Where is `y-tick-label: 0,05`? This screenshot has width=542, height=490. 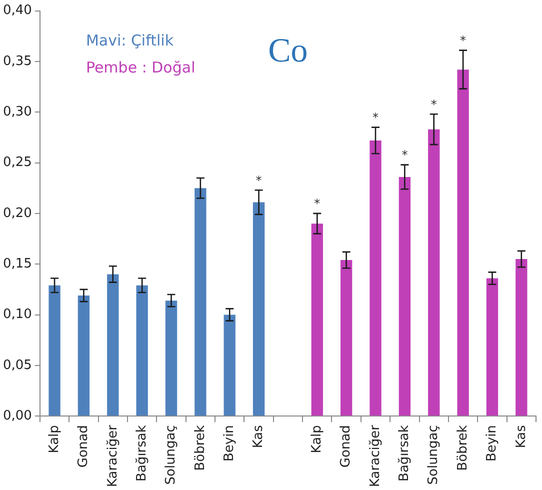
y-tick-label: 0,05 is located at coordinates (17, 365).